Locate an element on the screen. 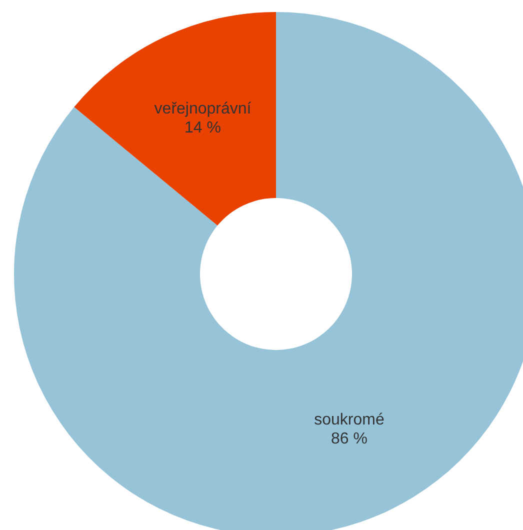 The image size is (523, 530). data-label: 86 % is located at coordinates (349, 439).